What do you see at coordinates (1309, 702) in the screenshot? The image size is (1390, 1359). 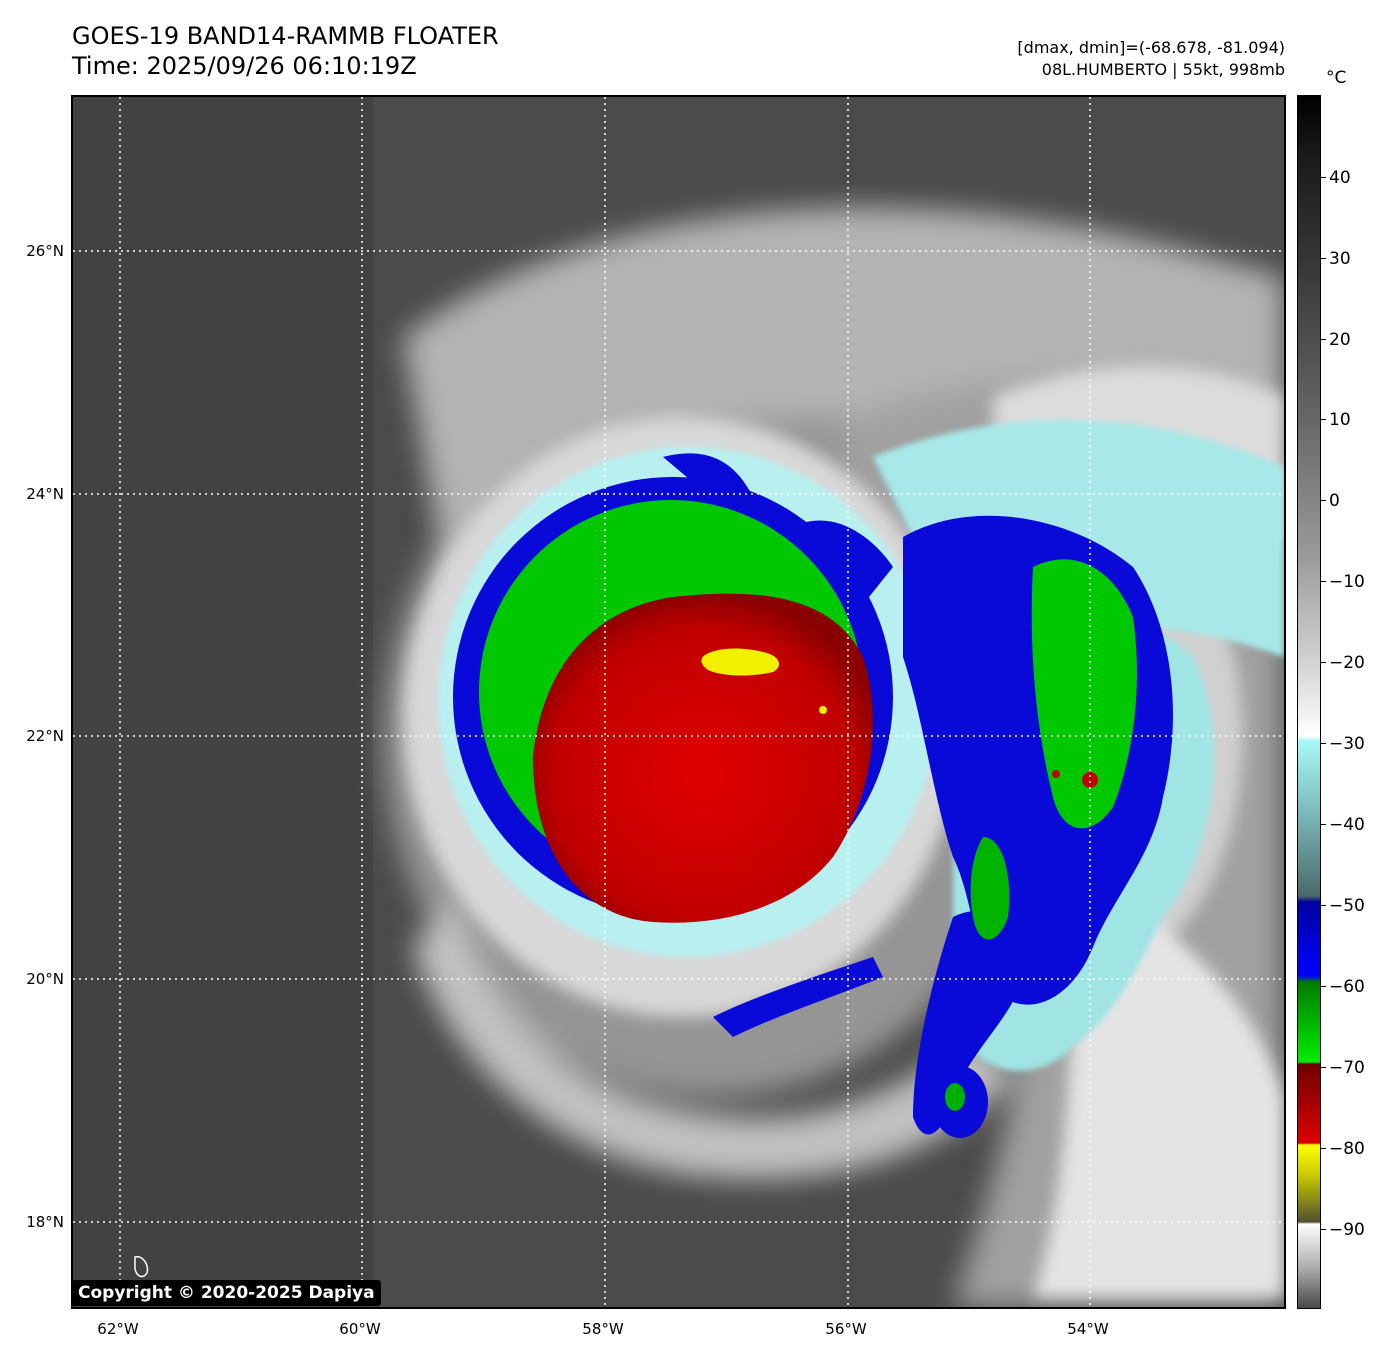 I see `colorbar` at bounding box center [1309, 702].